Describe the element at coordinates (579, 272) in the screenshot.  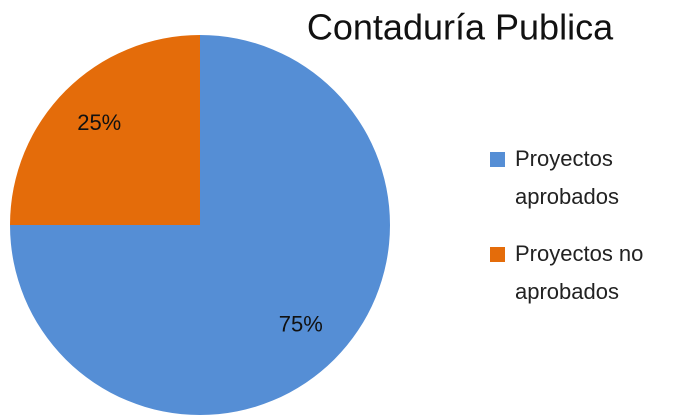
I see `legend-label: Proyectos no aprobados` at that location.